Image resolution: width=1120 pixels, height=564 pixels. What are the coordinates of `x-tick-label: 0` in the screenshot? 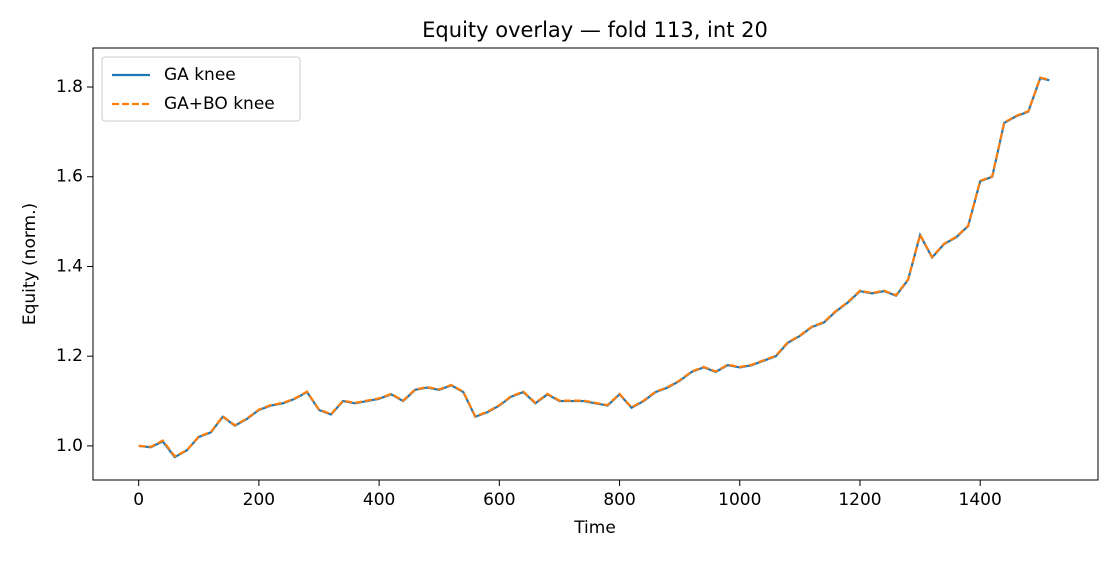 It's located at (138, 500).